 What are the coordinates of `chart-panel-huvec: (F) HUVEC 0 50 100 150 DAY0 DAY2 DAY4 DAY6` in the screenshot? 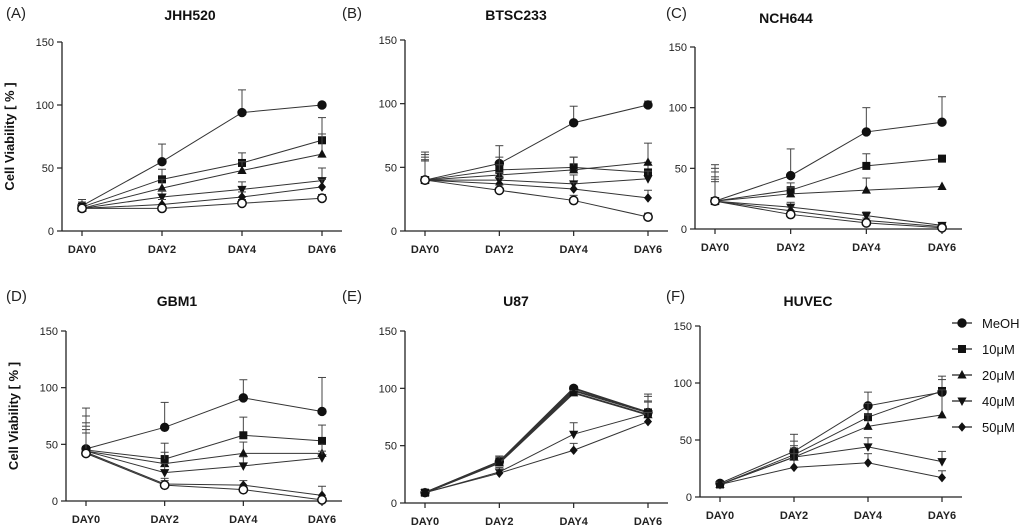 It's located at (814, 405).